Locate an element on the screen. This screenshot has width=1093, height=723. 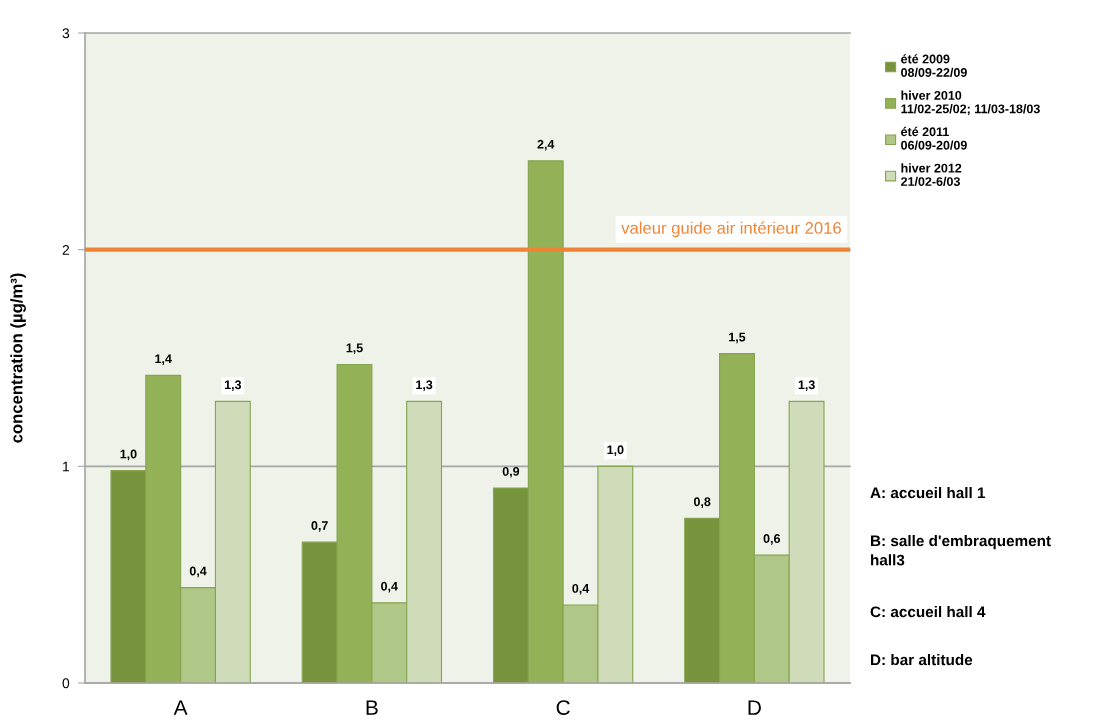
y-tick-label: 2 is located at coordinates (66, 250).